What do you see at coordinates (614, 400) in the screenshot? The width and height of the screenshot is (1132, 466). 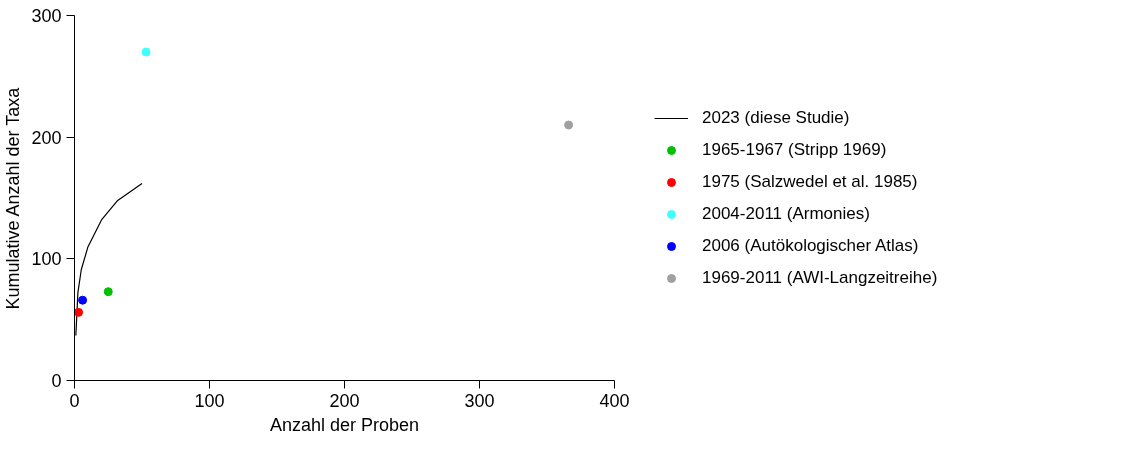 I see `x-tick-label: 400` at bounding box center [614, 400].